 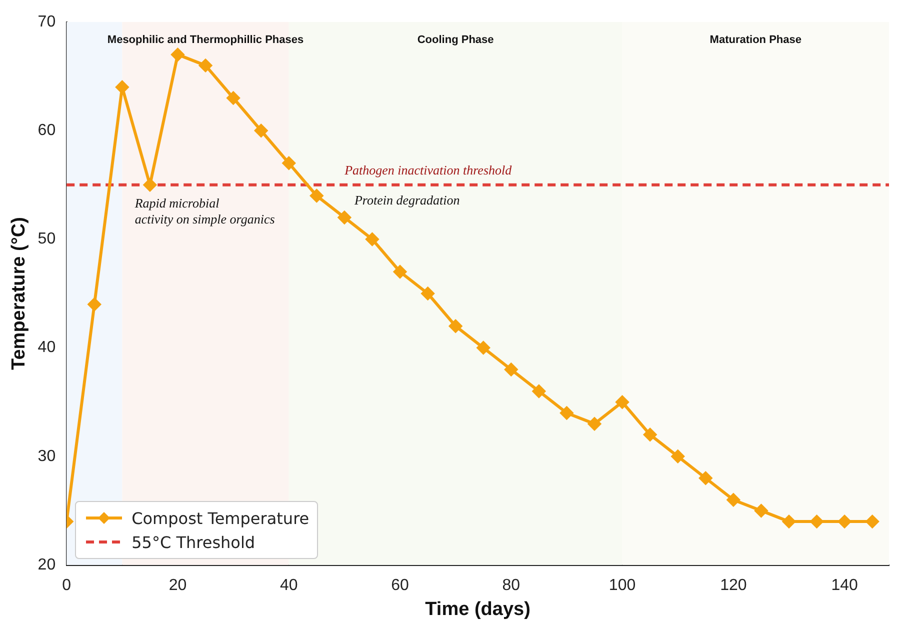 What do you see at coordinates (47, 347) in the screenshot?
I see `y-tick-label: 40` at bounding box center [47, 347].